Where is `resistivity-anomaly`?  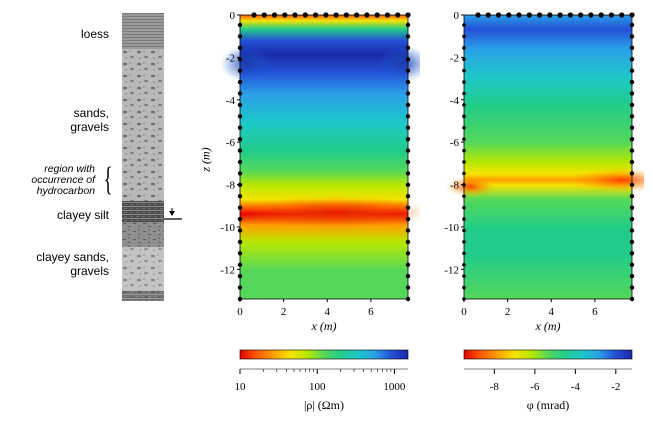
resistivity-anomaly is located at coordinates (330, 212).